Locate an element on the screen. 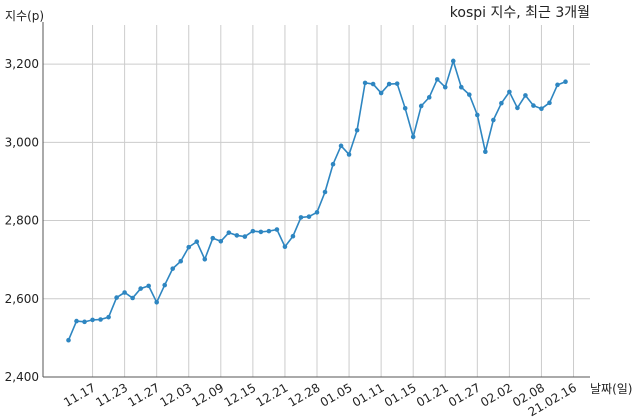  x-tick-label: 11.27 is located at coordinates (143, 394).